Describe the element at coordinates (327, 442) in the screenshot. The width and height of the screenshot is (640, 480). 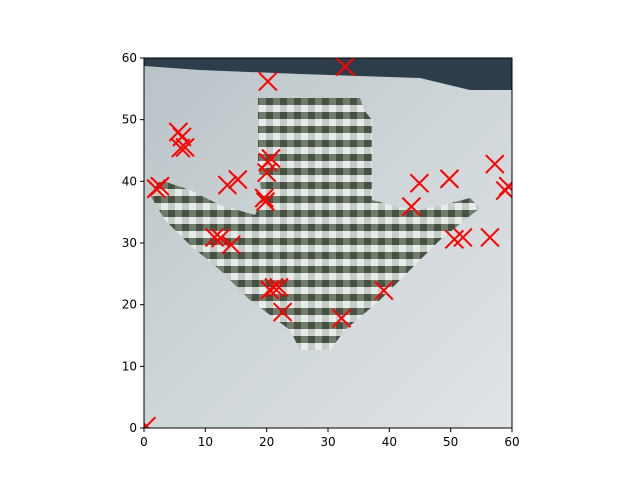
I see `x-tick-label: 30` at that location.